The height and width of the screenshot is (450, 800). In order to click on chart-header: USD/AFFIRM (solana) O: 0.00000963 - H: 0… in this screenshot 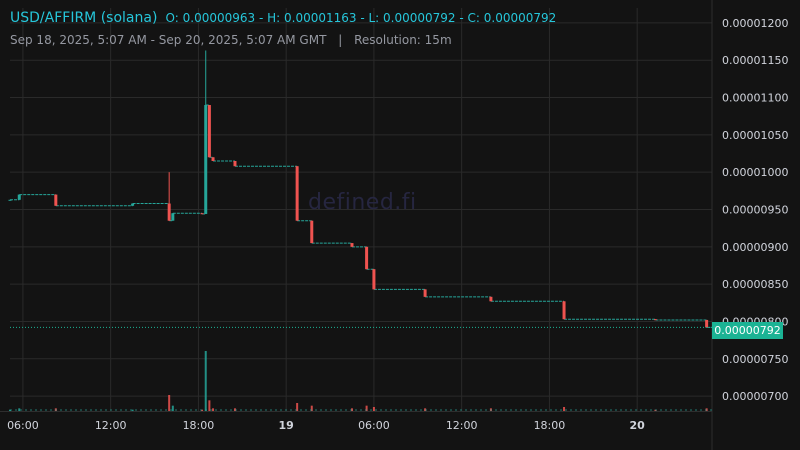, I will do `click(283, 18)`.